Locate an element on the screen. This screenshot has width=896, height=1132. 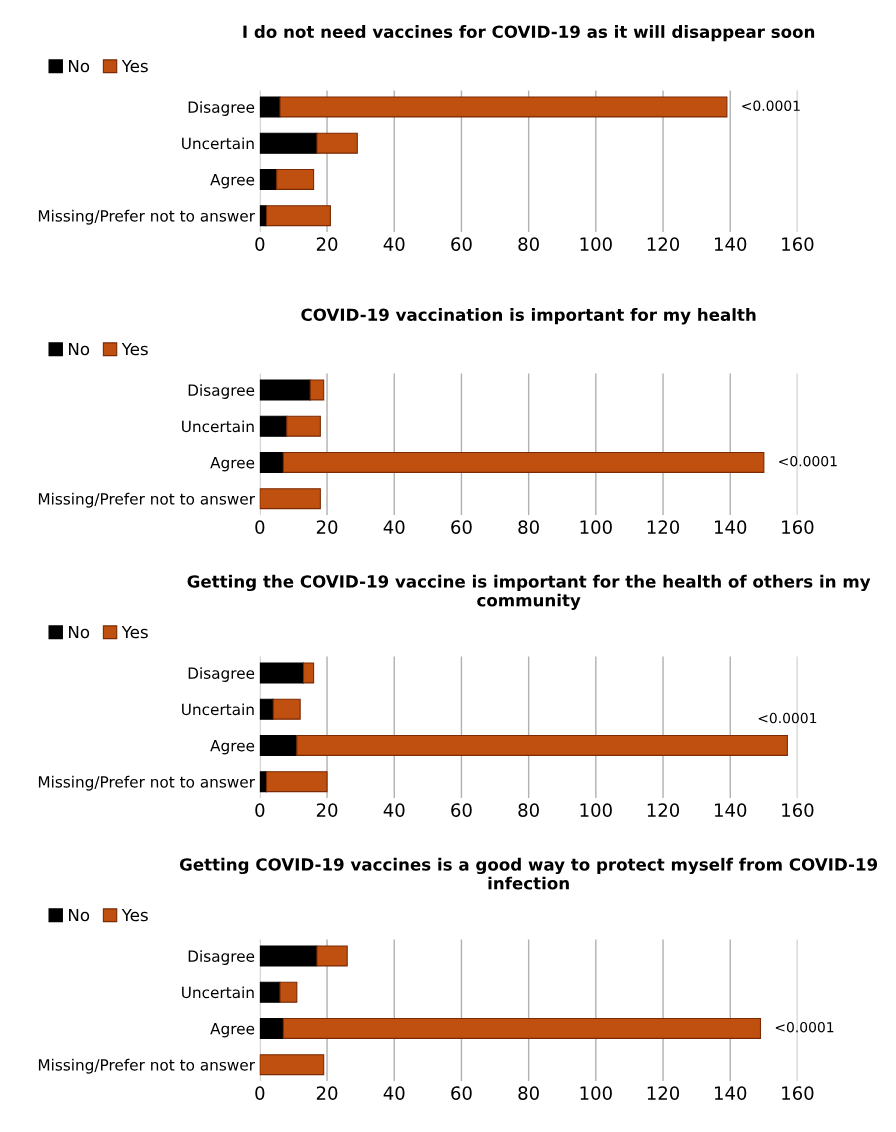
chart-title: I do not need vaccines for COVID-19 as it will disappear soon is located at coordinates (529, 33).